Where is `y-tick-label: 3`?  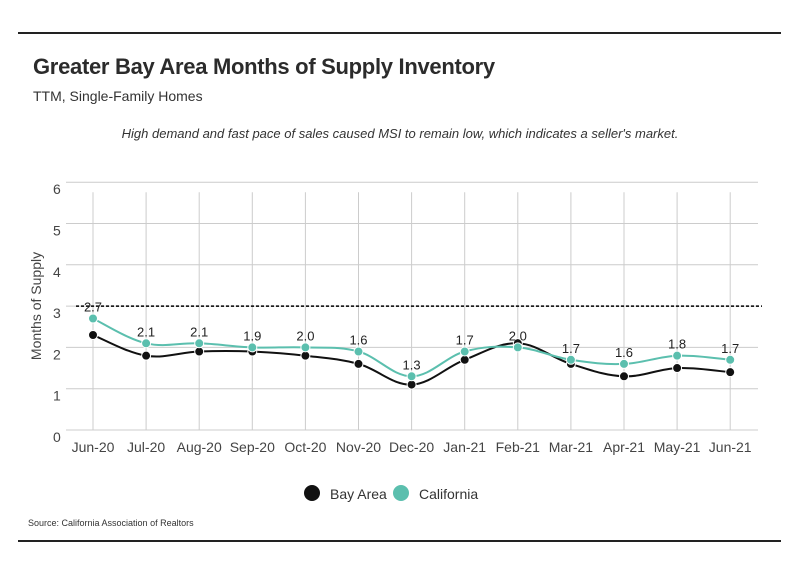 y-tick-label: 3 is located at coordinates (57, 313).